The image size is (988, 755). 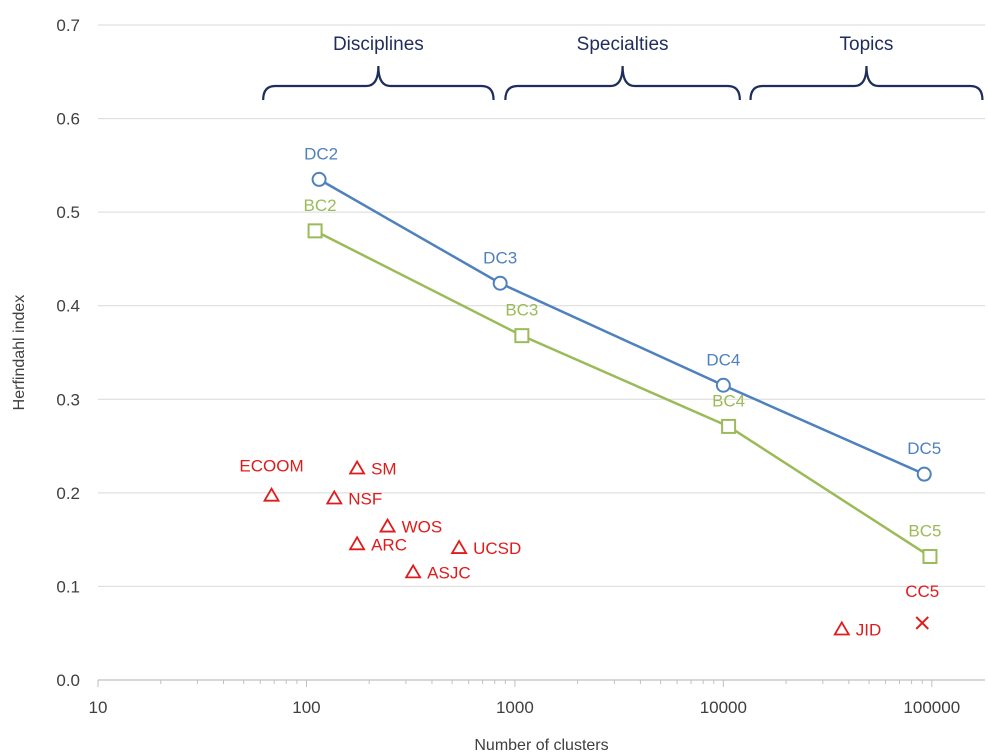 What do you see at coordinates (497, 548) in the screenshot?
I see `label-ucsd: UCSD` at bounding box center [497, 548].